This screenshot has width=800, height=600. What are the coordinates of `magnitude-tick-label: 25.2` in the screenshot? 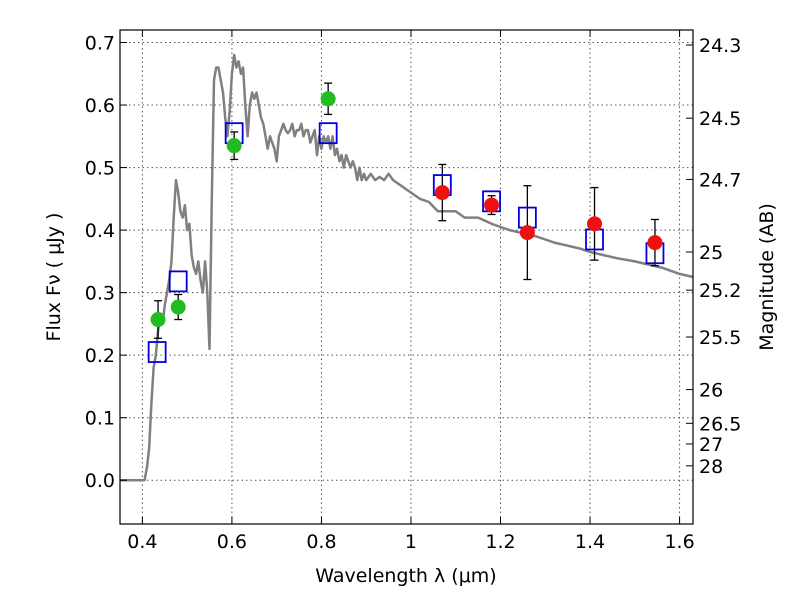 It's located at (720, 291).